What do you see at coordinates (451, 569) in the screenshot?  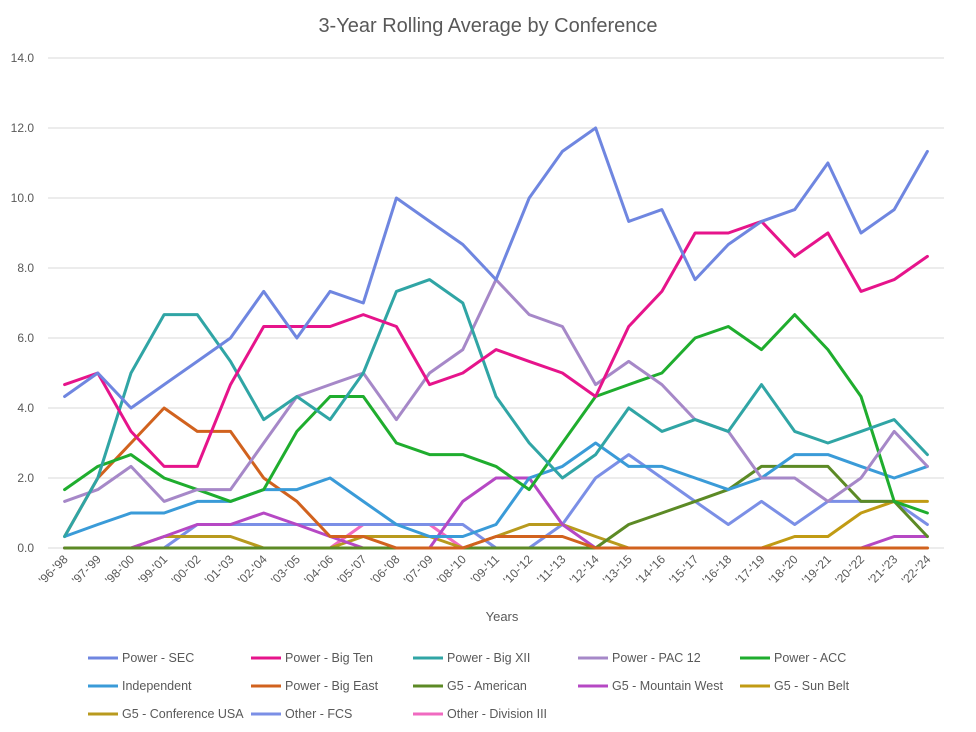 I see `x-tick-label: '08-'10` at bounding box center [451, 569].